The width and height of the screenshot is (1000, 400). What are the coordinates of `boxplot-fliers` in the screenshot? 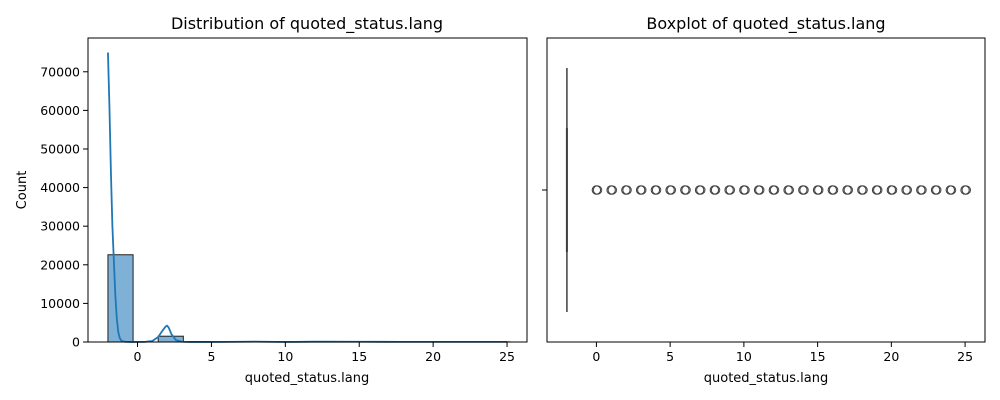 It's located at (781, 190).